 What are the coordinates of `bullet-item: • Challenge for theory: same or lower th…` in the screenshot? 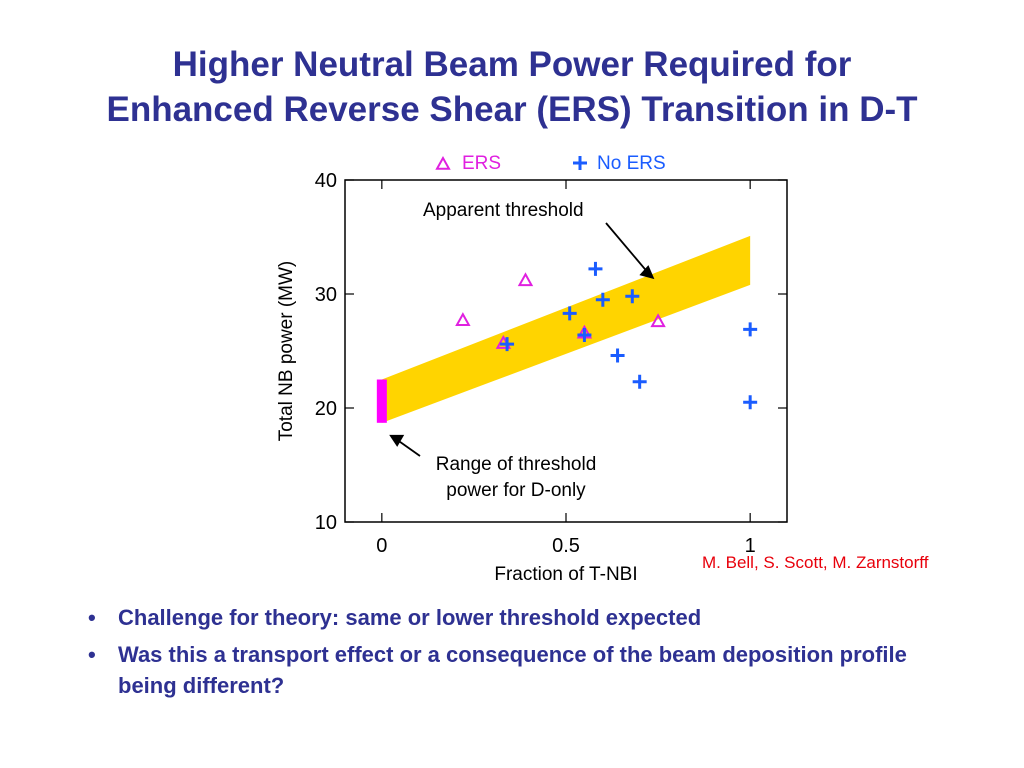 It's located at (528, 617).